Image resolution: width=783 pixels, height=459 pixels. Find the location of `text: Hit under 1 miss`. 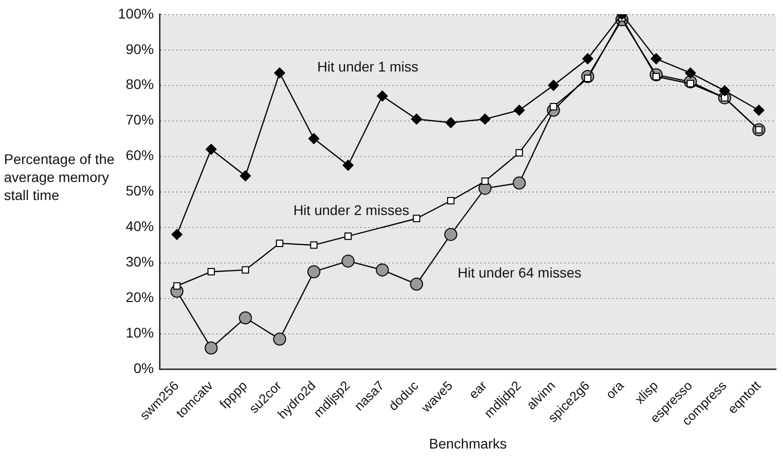

text: Hit under 1 miss is located at coordinates (367, 66).